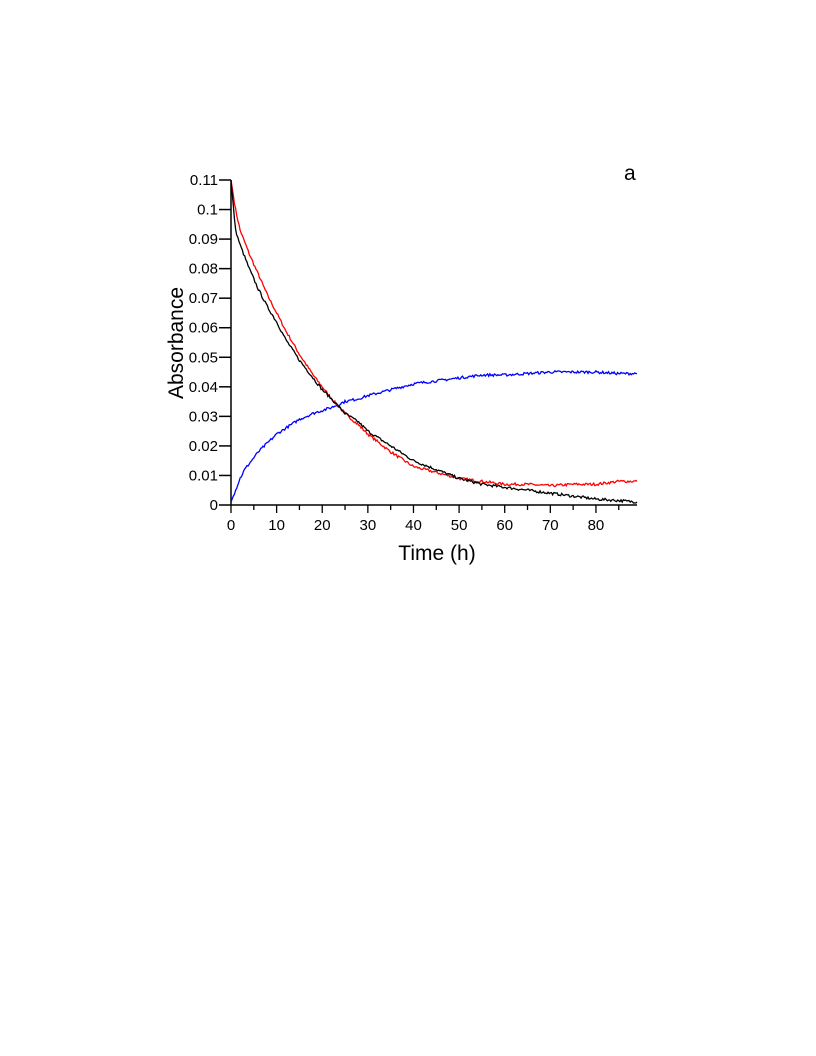 Image resolution: width=816 pixels, height=1056 pixels. What do you see at coordinates (176, 343) in the screenshot?
I see `y-axis-title: Absorbance` at bounding box center [176, 343].